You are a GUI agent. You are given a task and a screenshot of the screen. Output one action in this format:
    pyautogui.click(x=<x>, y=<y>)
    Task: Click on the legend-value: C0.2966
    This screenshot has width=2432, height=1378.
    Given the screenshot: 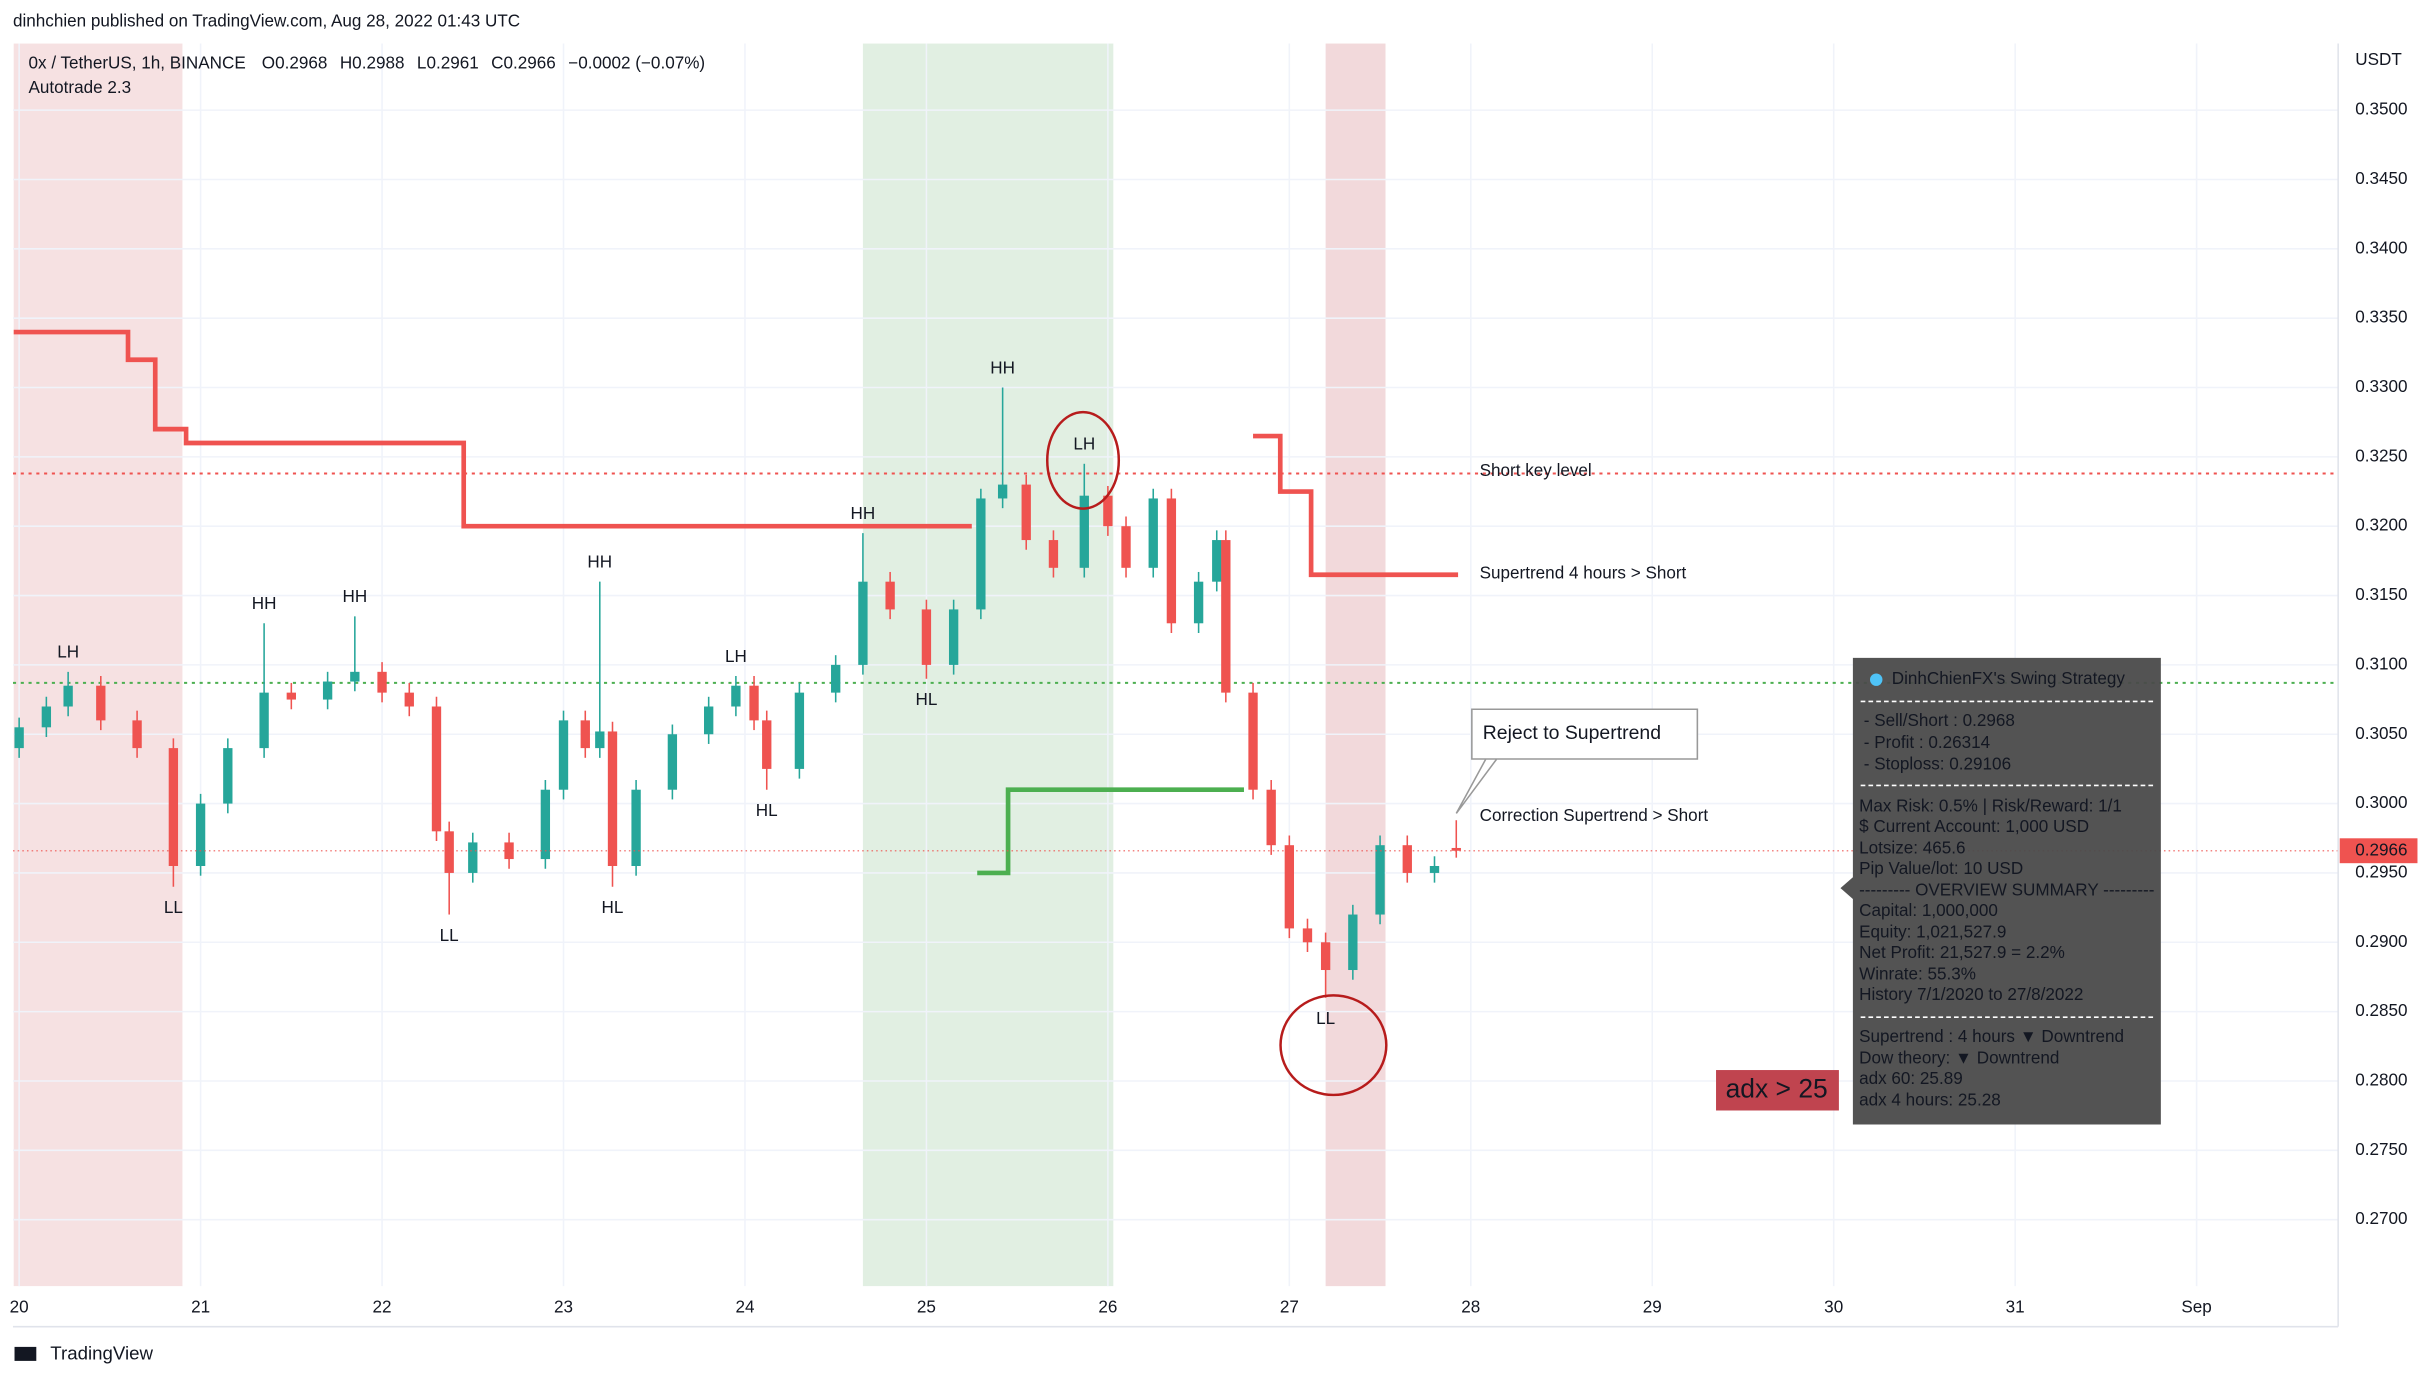 What is the action you would take?
    pyautogui.click(x=523, y=62)
    